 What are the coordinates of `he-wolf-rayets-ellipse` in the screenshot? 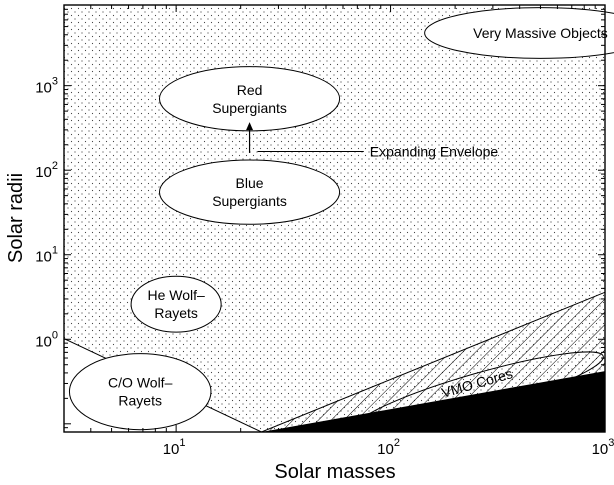 It's located at (176, 304).